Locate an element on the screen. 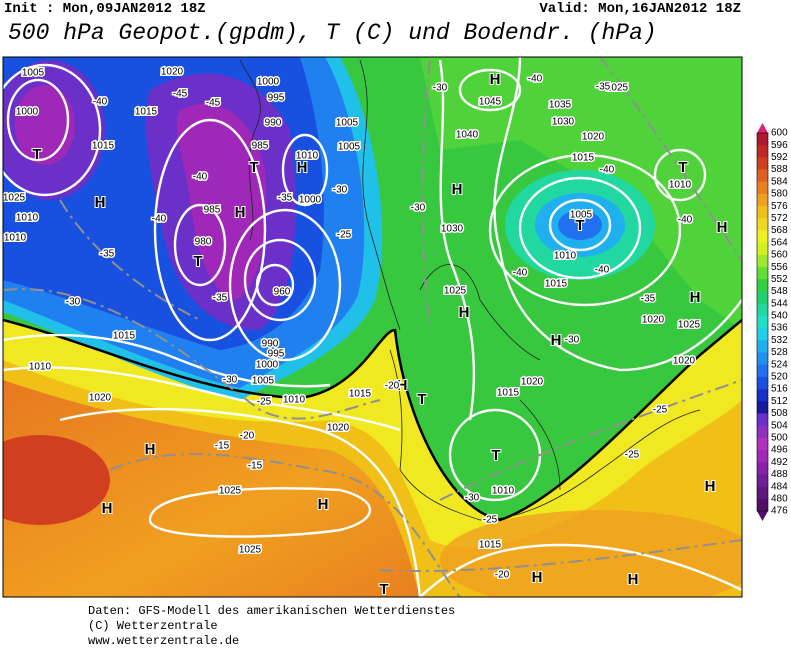 The width and height of the screenshot is (791, 648). colorbar-label: 548 is located at coordinates (779, 291).